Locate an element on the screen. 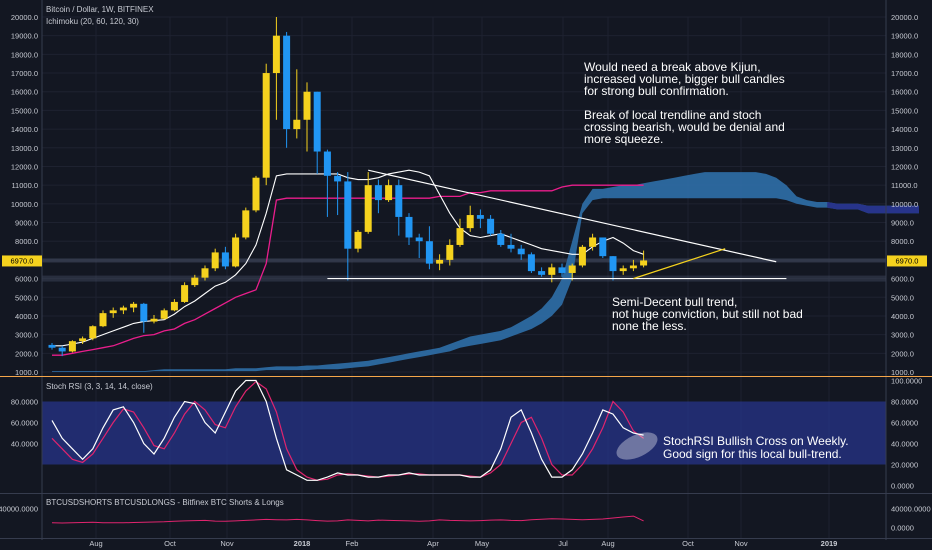 This screenshot has height=550, width=932. price-tick-left: 9000.0 is located at coordinates (26, 223).